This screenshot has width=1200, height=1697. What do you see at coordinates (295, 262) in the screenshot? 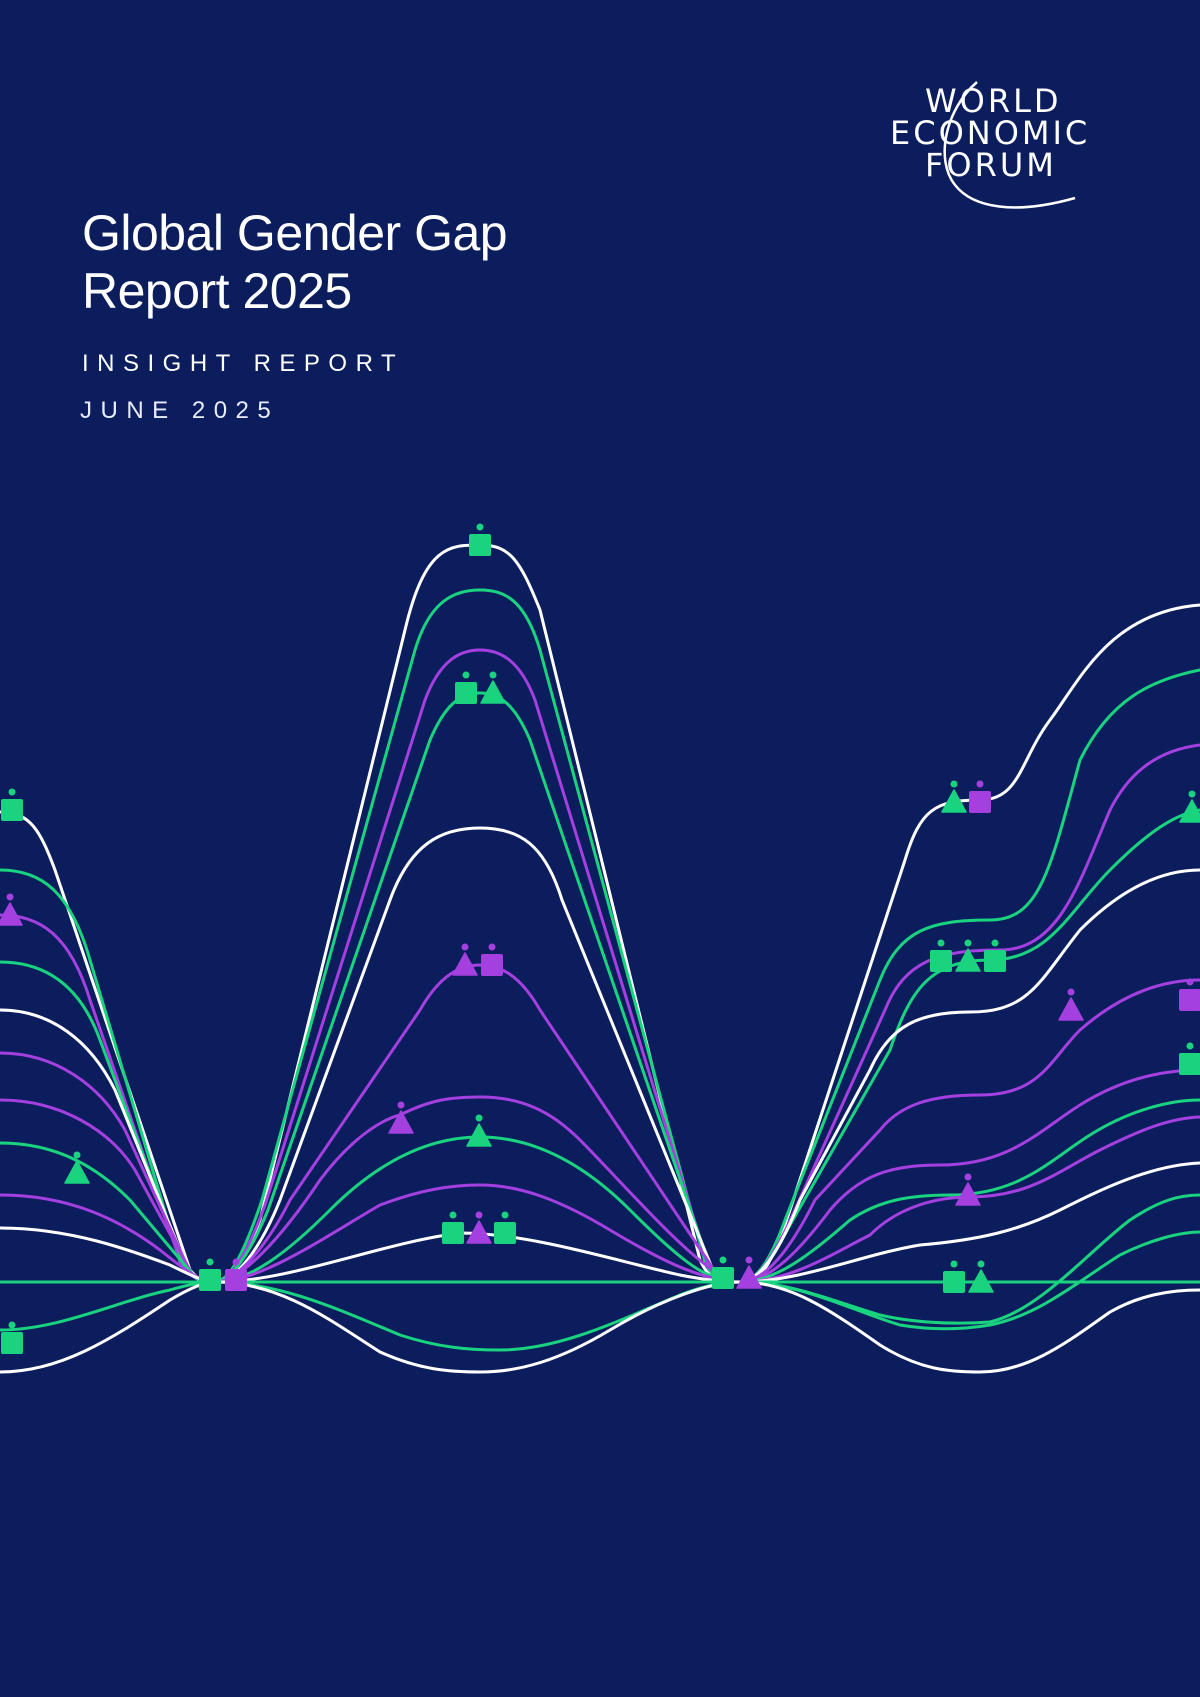
I see `report-title: Global Gender Gap Report 2025` at bounding box center [295, 262].